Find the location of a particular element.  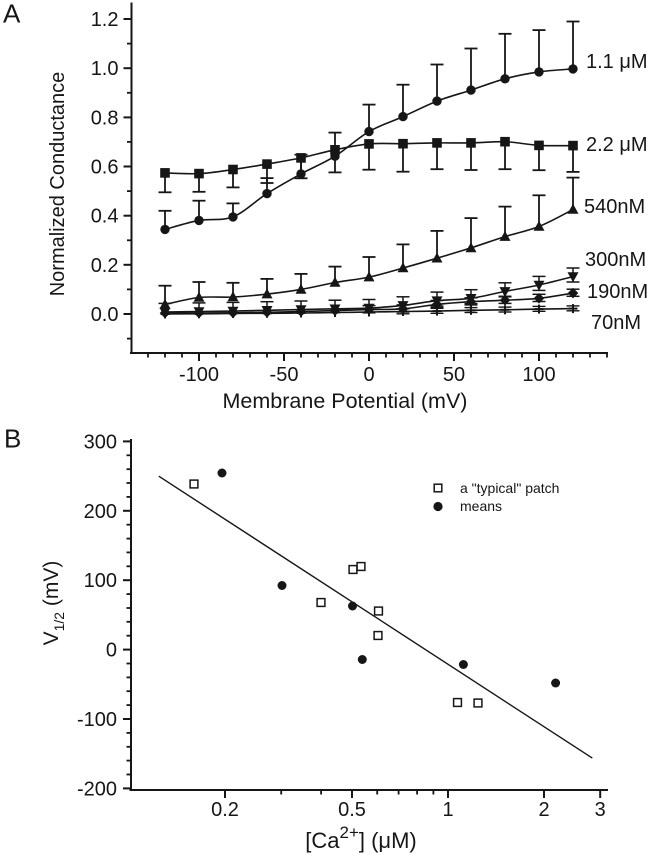

svg-text: 1.0 is located at coordinates (105, 69).